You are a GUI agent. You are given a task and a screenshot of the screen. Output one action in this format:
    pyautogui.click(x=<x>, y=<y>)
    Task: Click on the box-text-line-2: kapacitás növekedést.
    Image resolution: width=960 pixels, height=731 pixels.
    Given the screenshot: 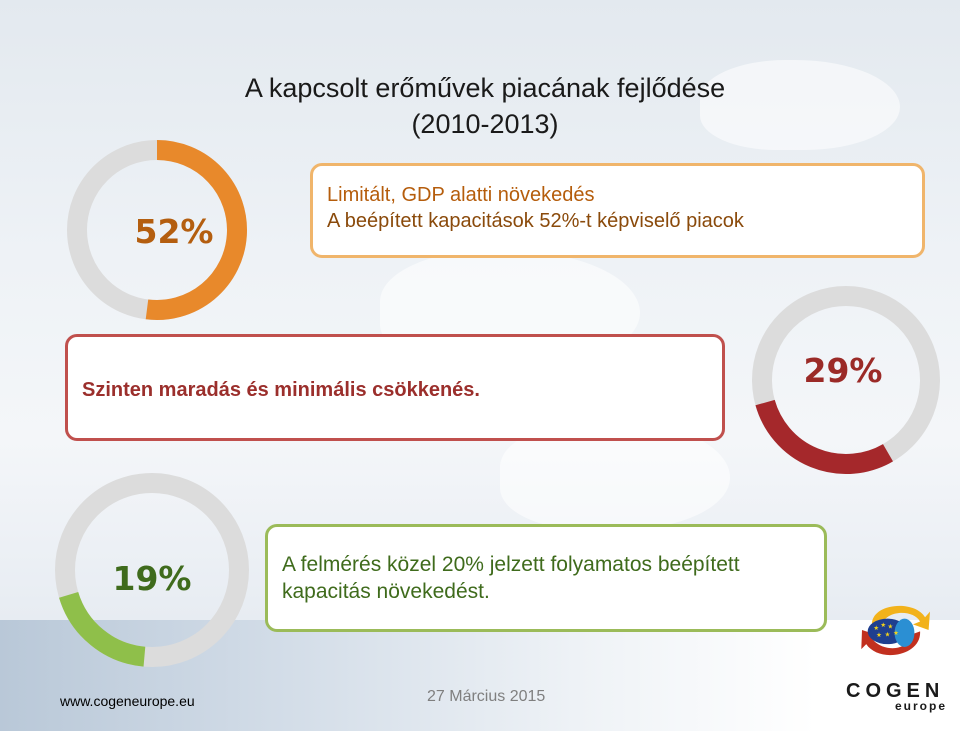 What is the action you would take?
    pyautogui.click(x=386, y=591)
    